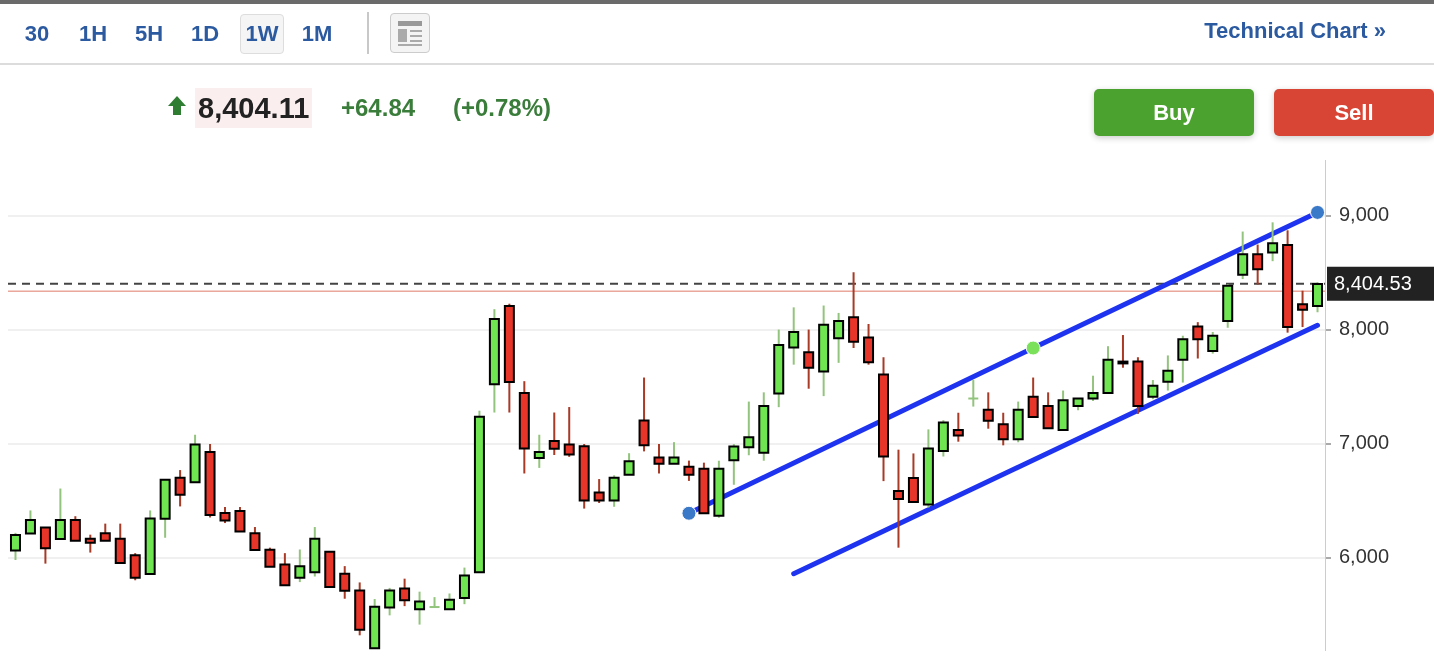  Describe the element at coordinates (149, 34) in the screenshot. I see `text: 5H` at that location.